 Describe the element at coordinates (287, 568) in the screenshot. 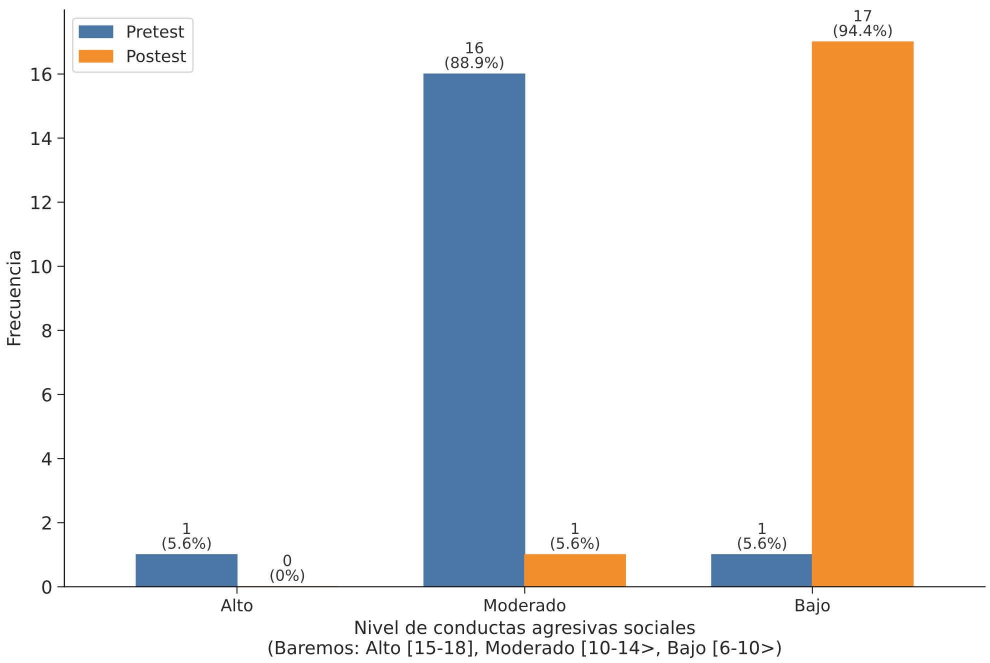

I see `data-label: 0 (0%)` at that location.